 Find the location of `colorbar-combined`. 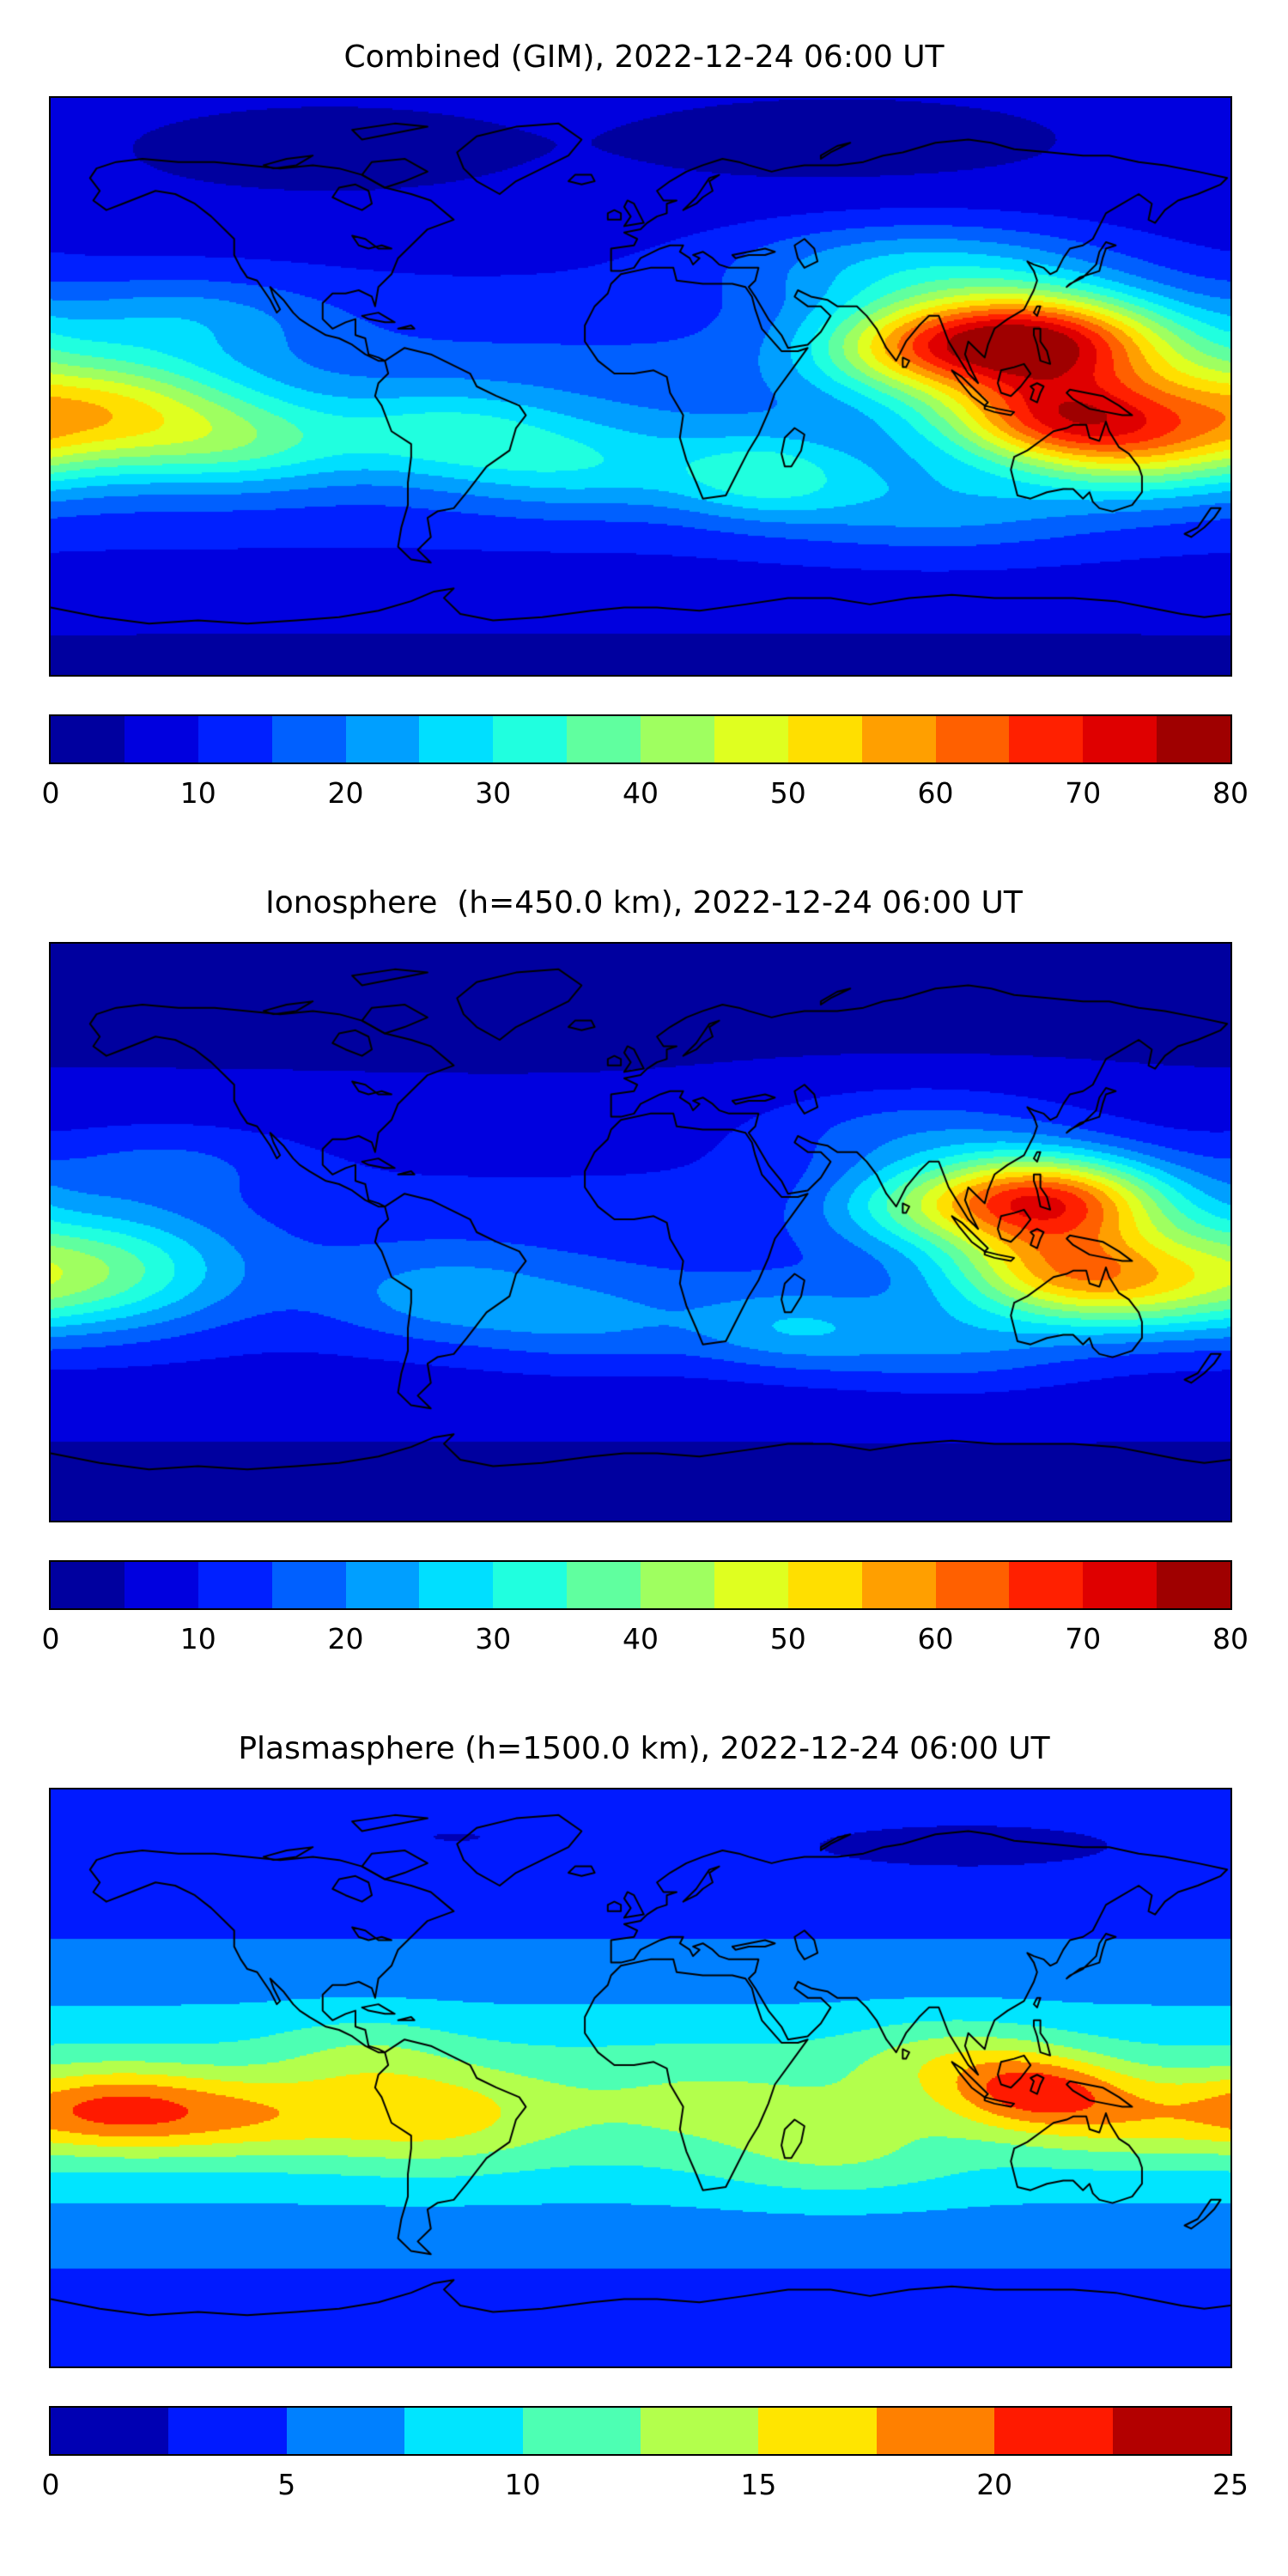

colorbar-combined is located at coordinates (640, 739).